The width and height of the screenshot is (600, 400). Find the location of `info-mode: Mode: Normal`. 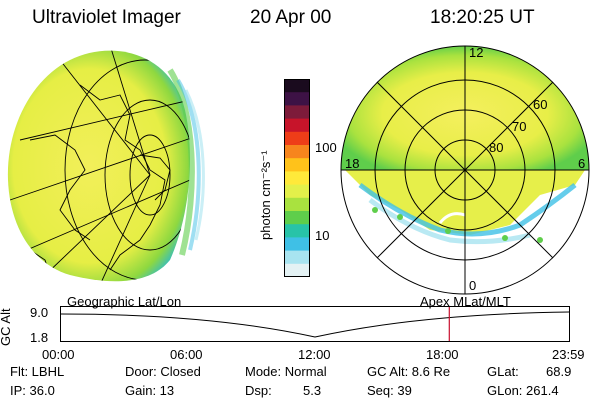

info-mode: Mode: Normal is located at coordinates (286, 371).